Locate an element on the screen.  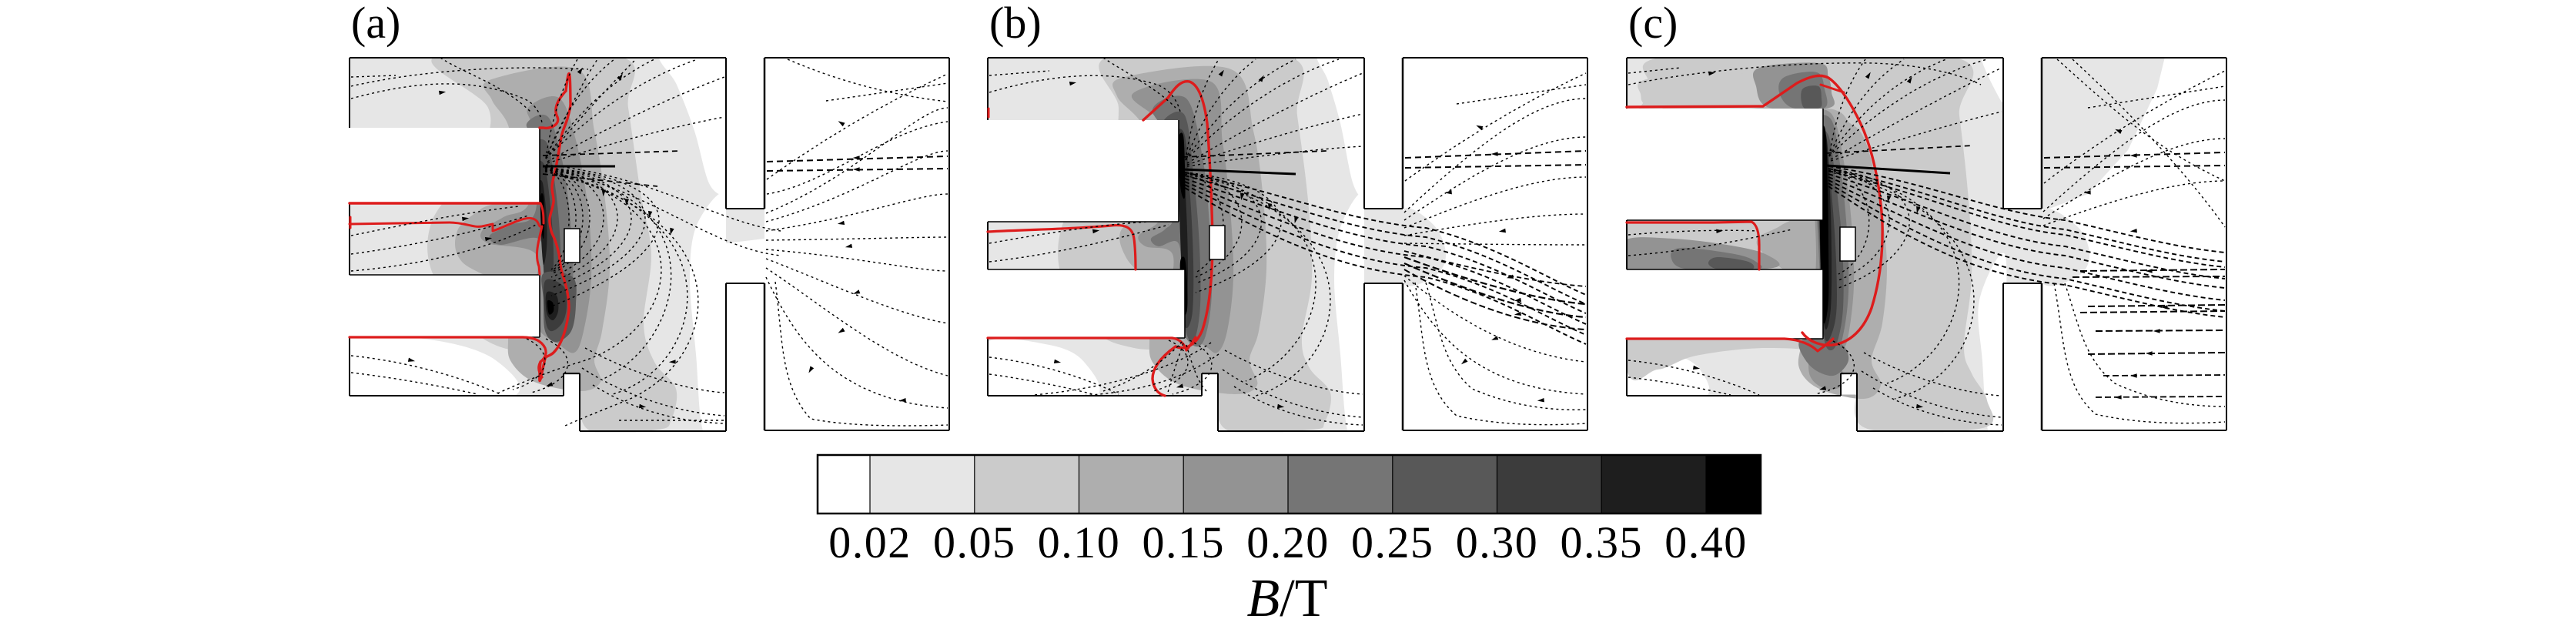
svg-text: 0.05 is located at coordinates (974, 542).